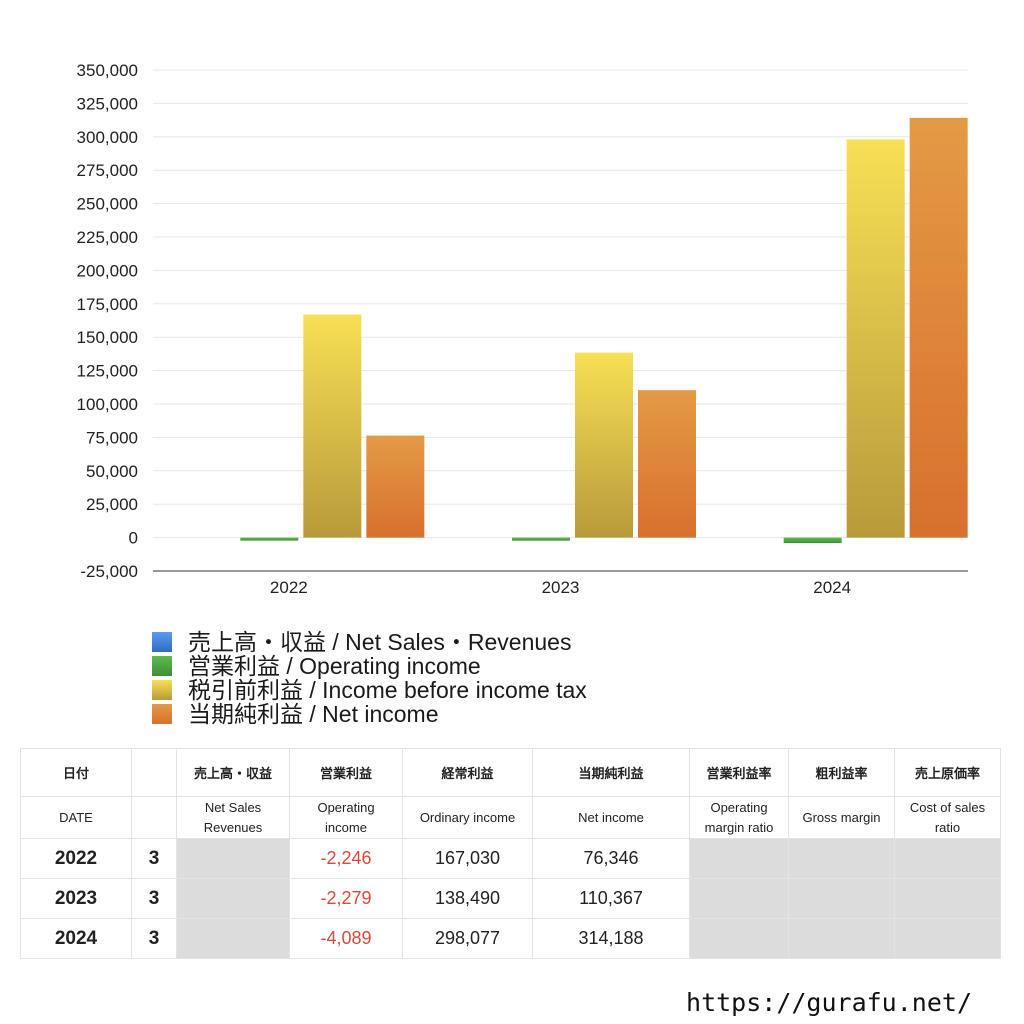 Image resolution: width=1024 pixels, height=1024 pixels. Describe the element at coordinates (346, 938) in the screenshot. I see `cell-operating-income: -4,089` at that location.